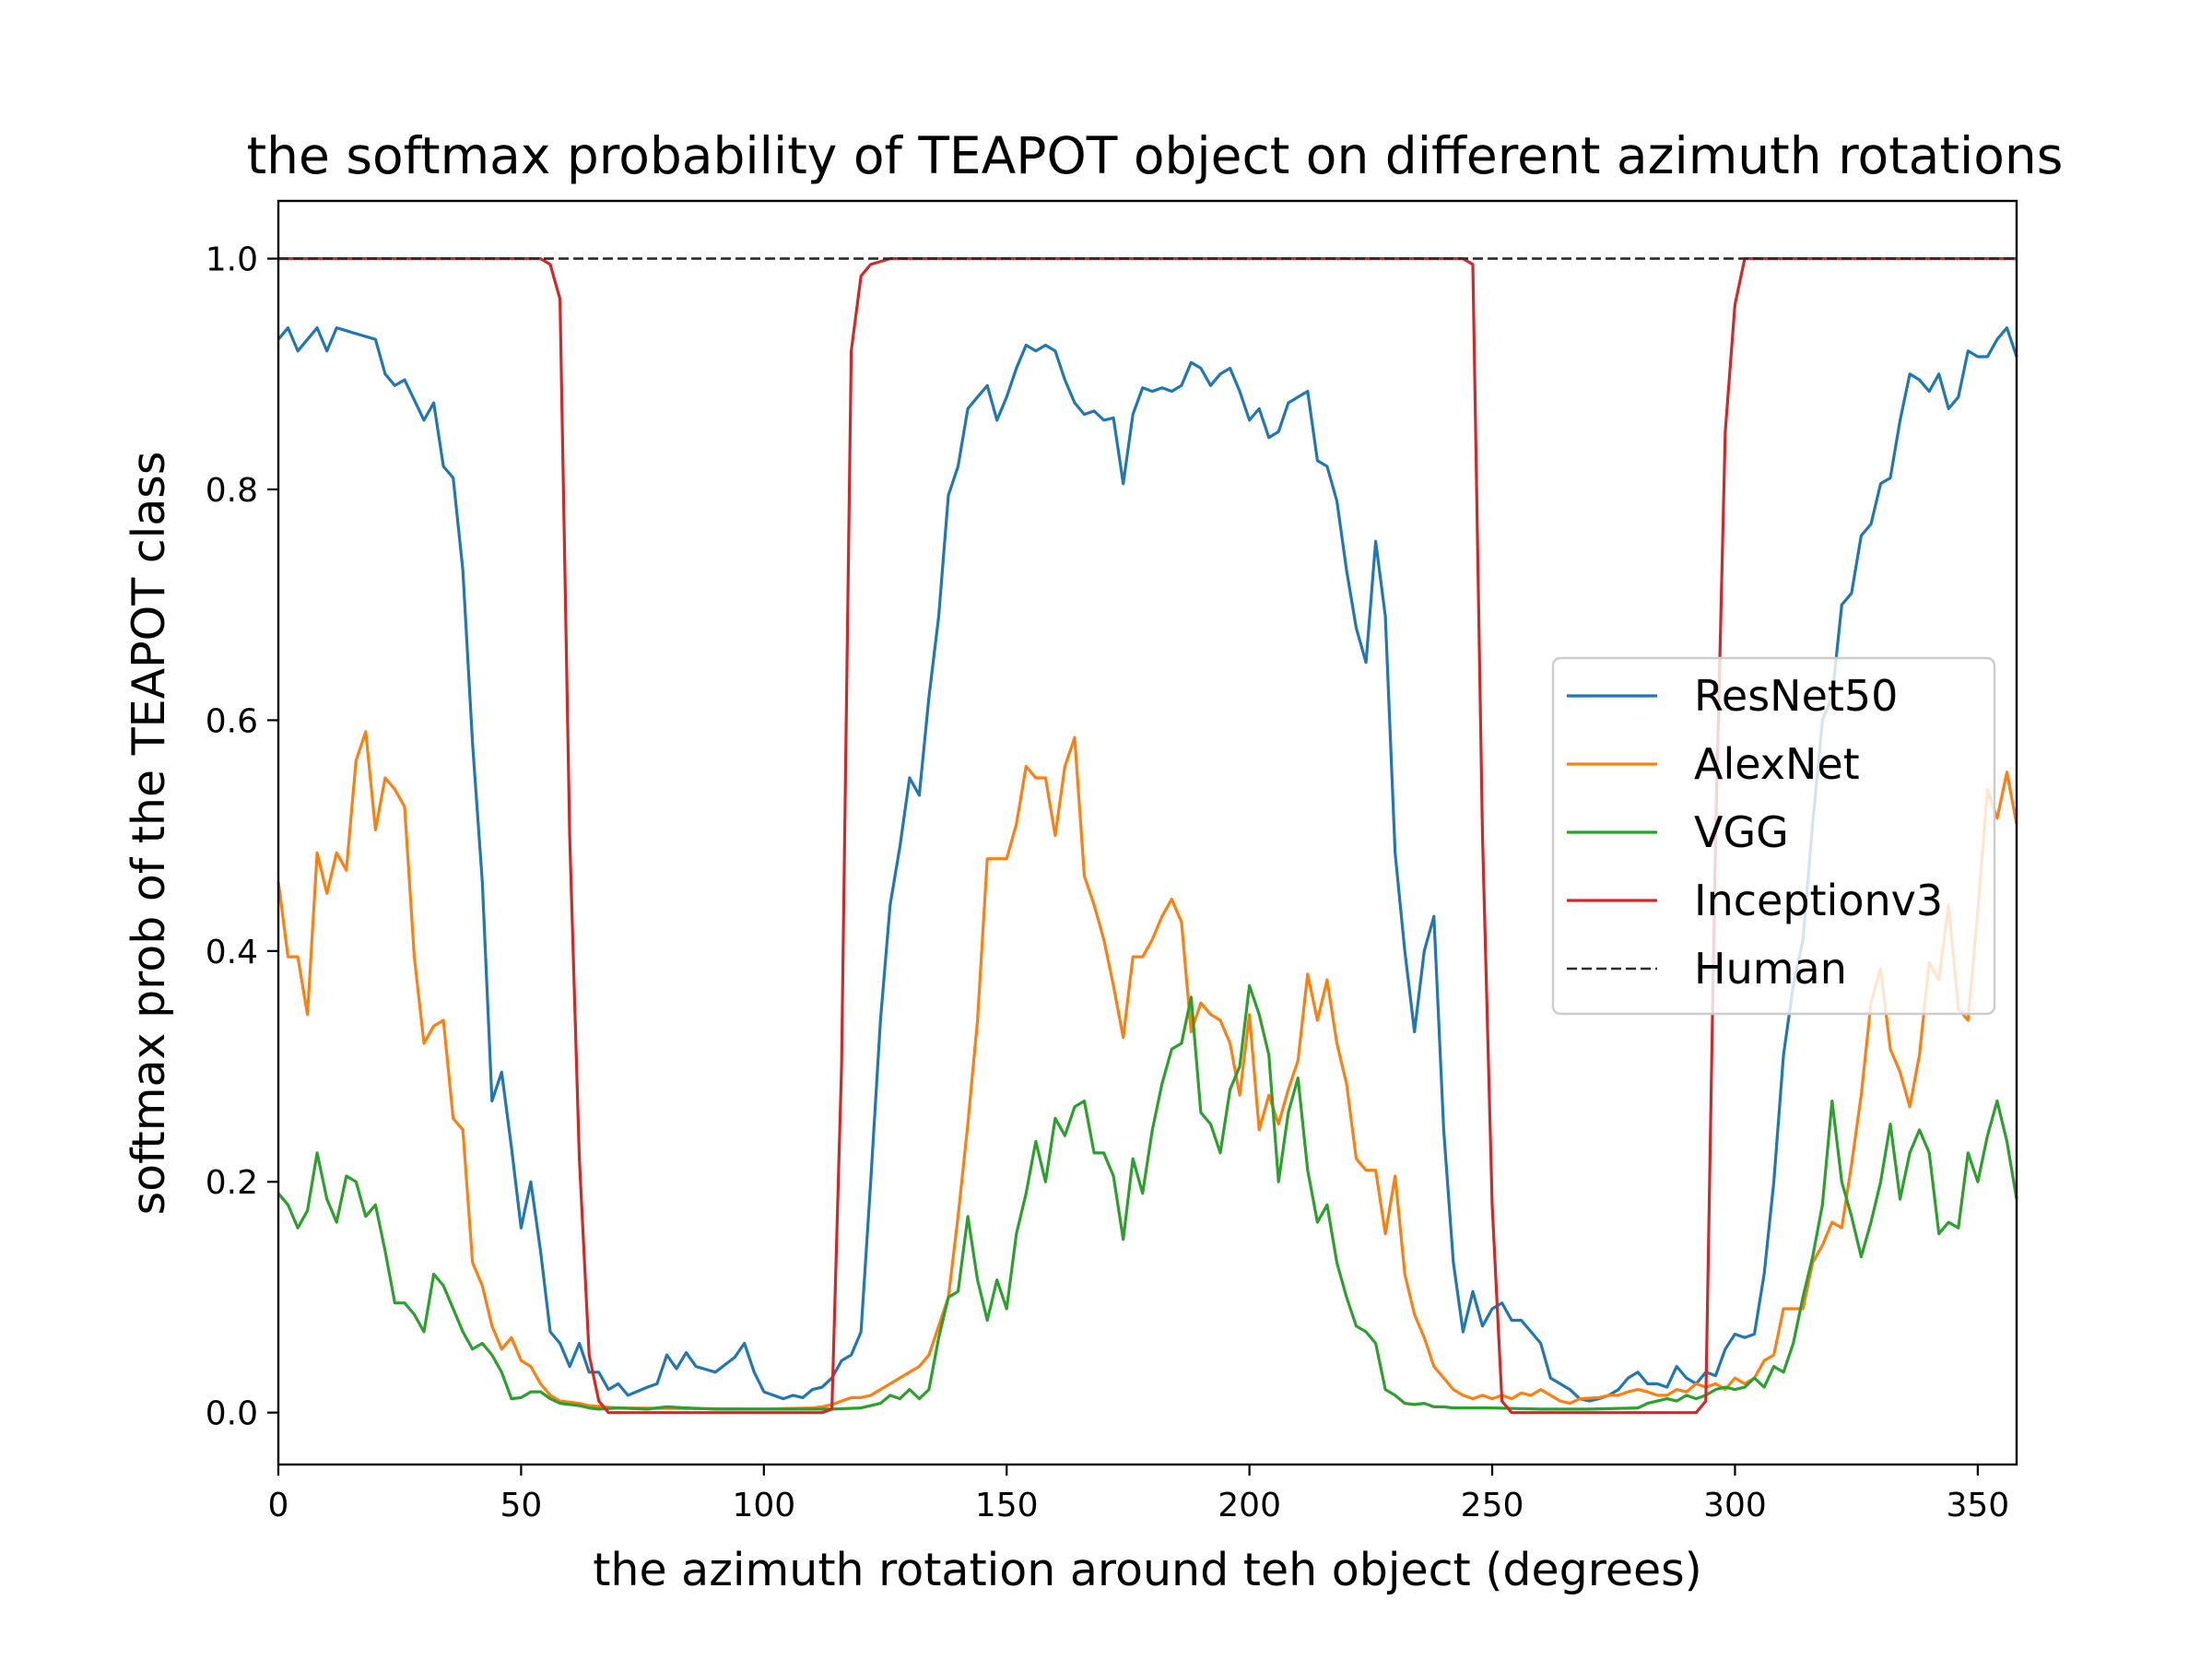 This screenshot has width=2212, height=1659. I want to click on x-tick-label: 300, so click(1735, 1505).